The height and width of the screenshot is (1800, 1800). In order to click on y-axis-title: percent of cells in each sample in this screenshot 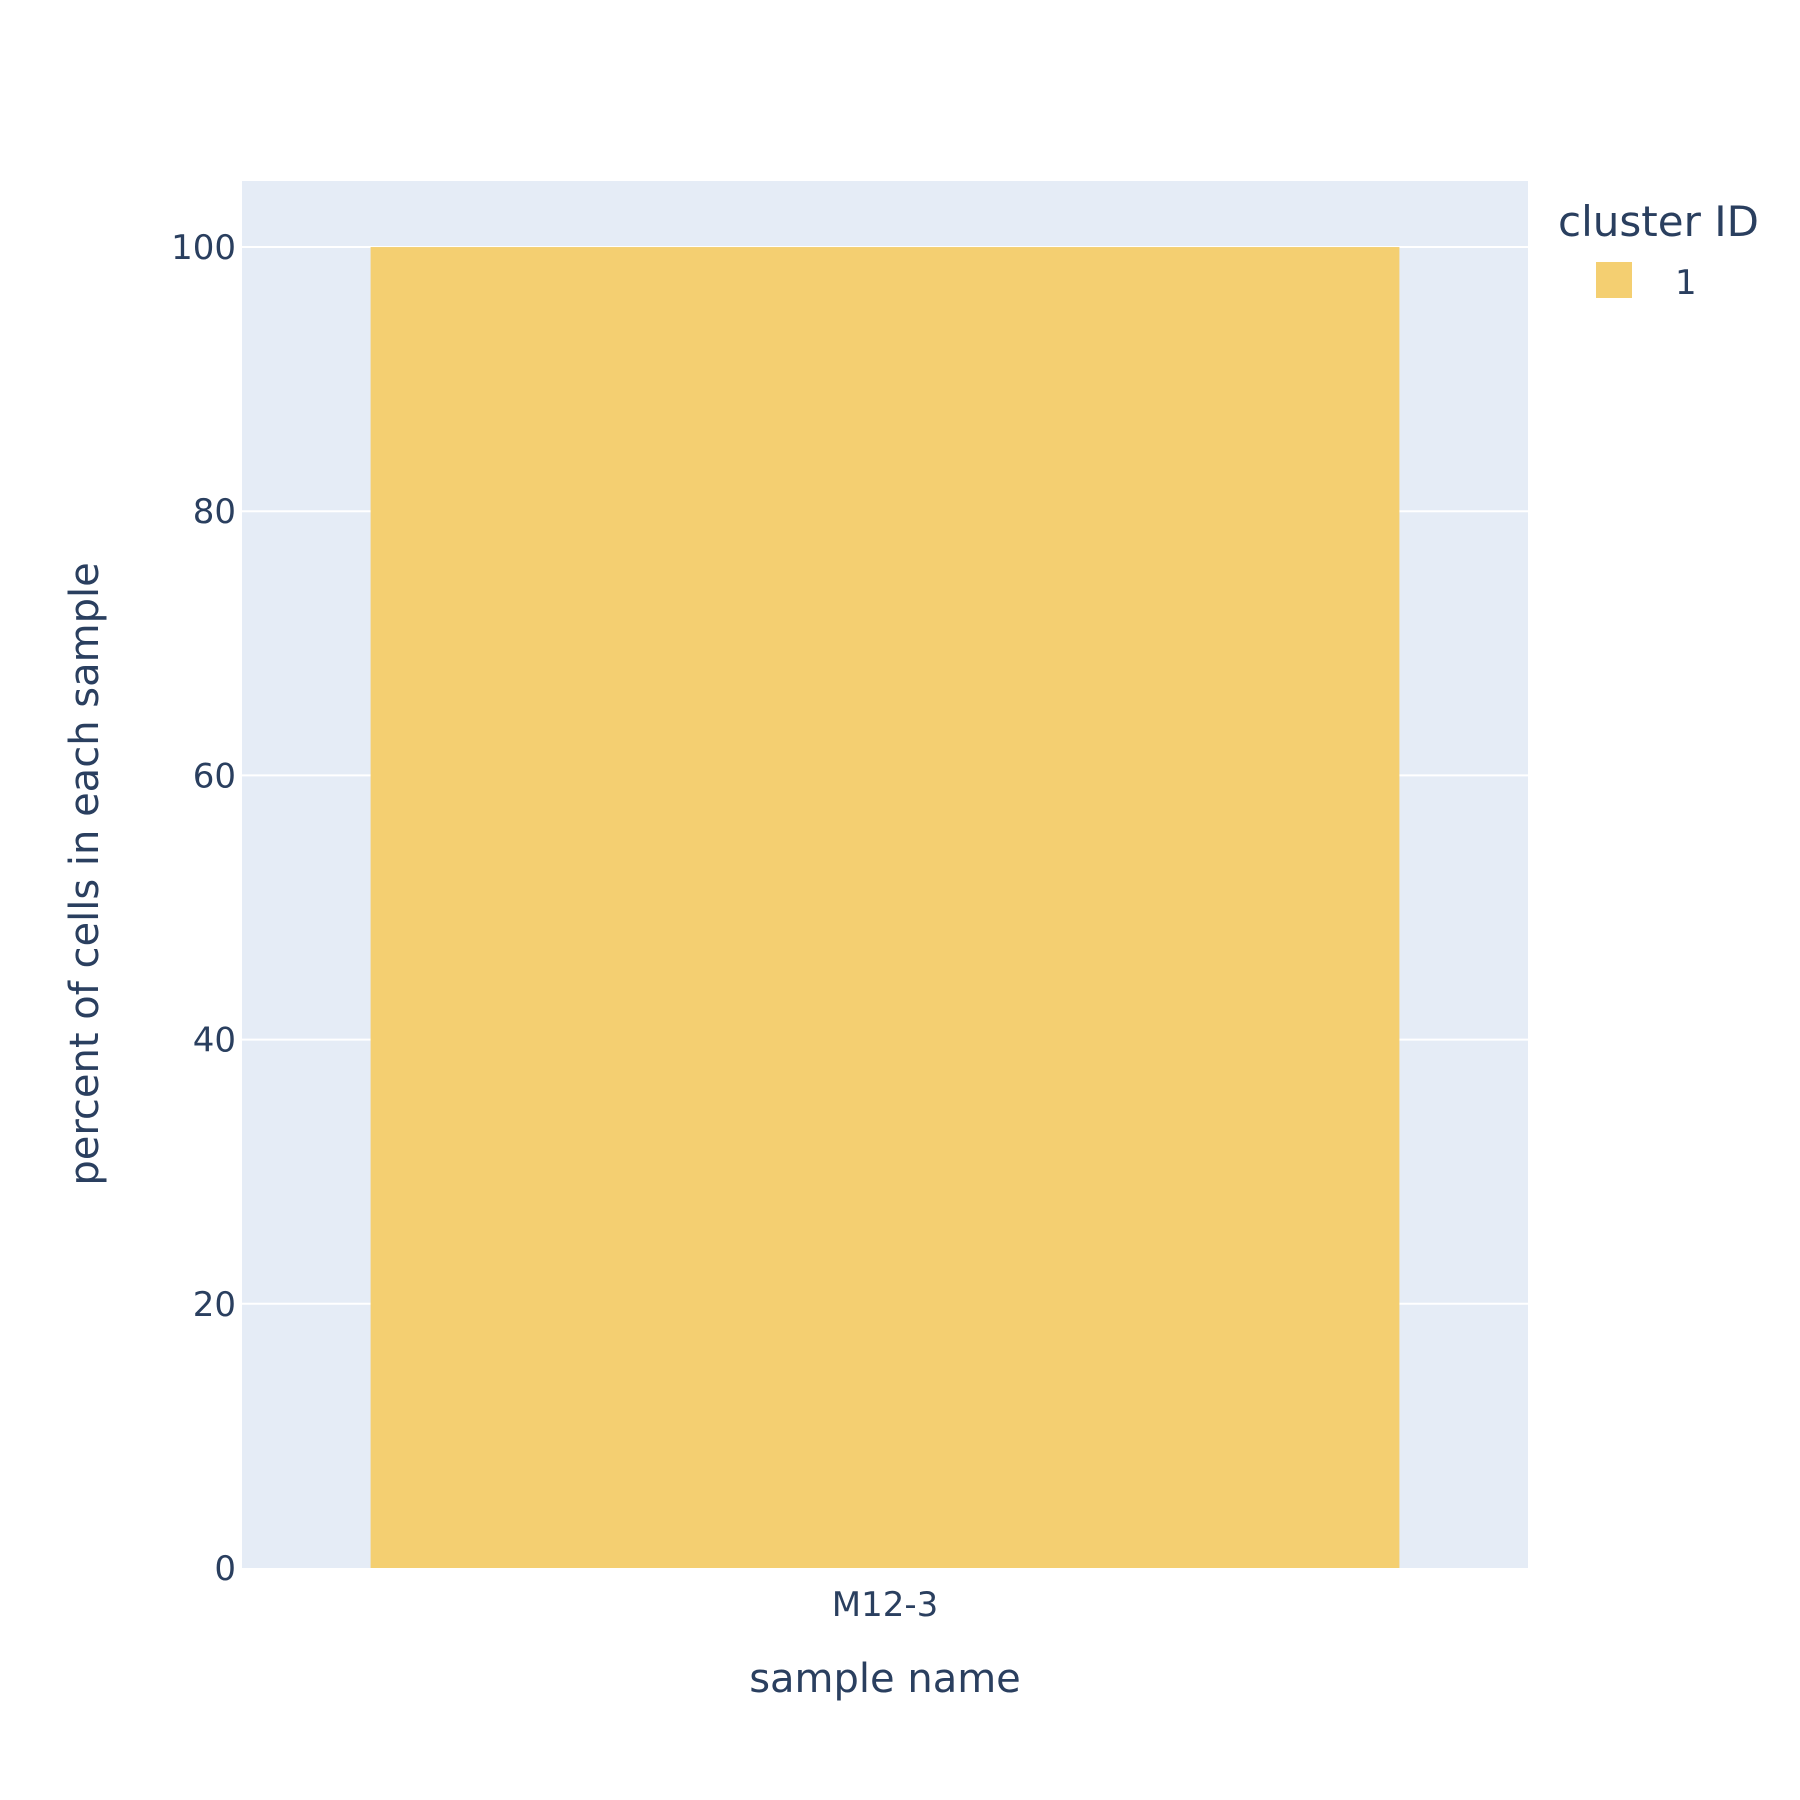, I will do `click(85, 873)`.